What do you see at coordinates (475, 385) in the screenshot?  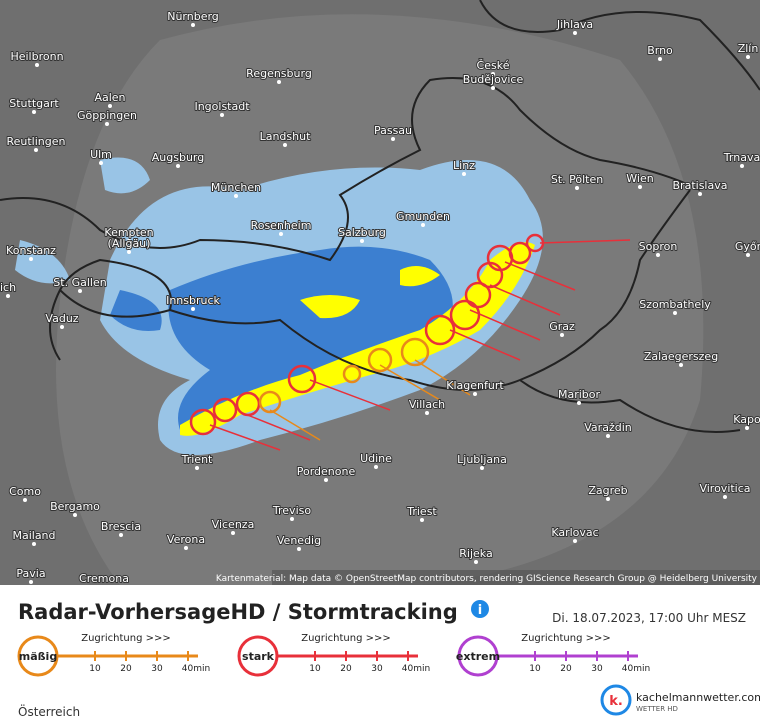 I see `city-label: Klagenfurt` at bounding box center [475, 385].